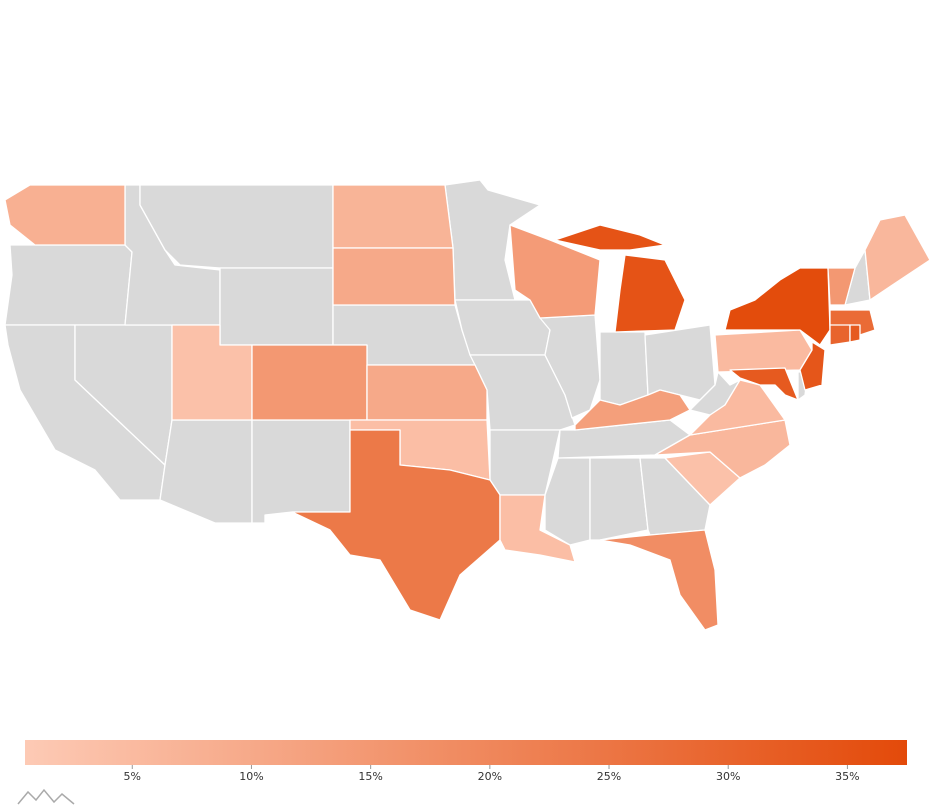  I want to click on legend-tick-label: 35%, so click(847, 776).